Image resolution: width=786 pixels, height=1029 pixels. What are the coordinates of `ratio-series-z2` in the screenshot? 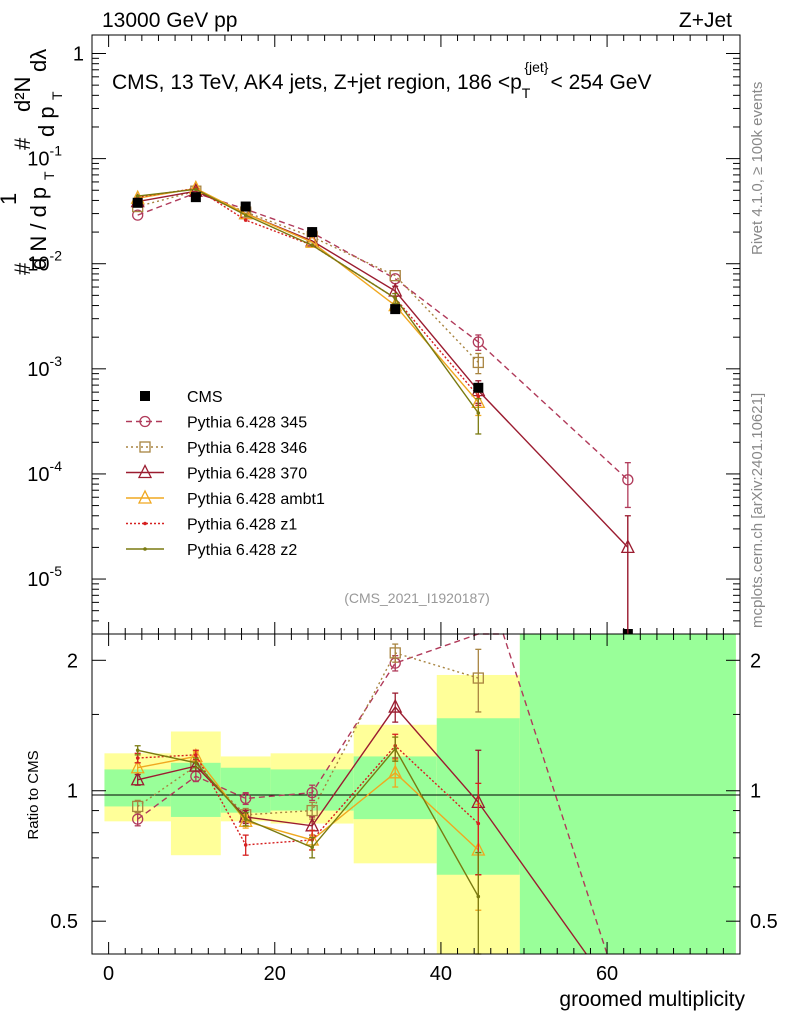 It's located at (308, 845).